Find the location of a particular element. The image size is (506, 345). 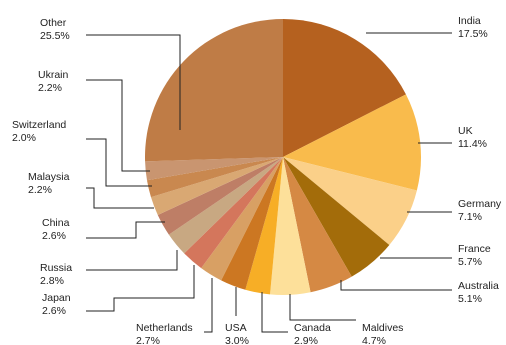

slice-percent-malaysia: 2.2% is located at coordinates (40, 190).